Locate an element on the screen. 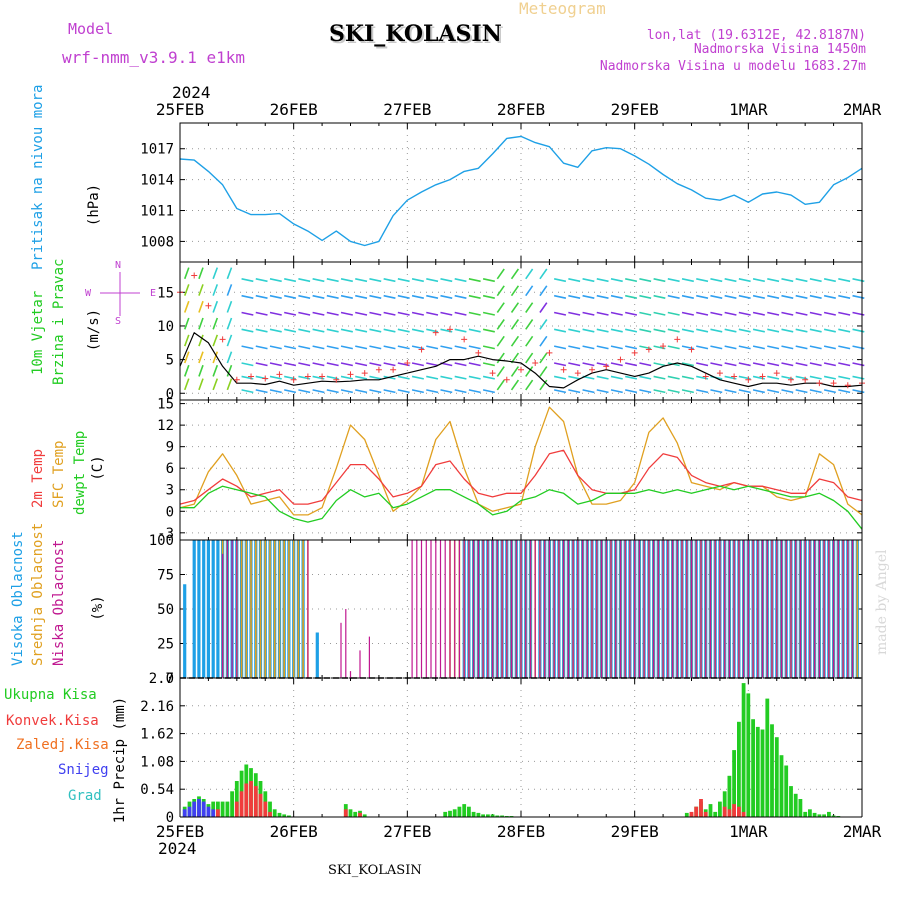  wind-direction-legend: N E S W is located at coordinates (120, 293).